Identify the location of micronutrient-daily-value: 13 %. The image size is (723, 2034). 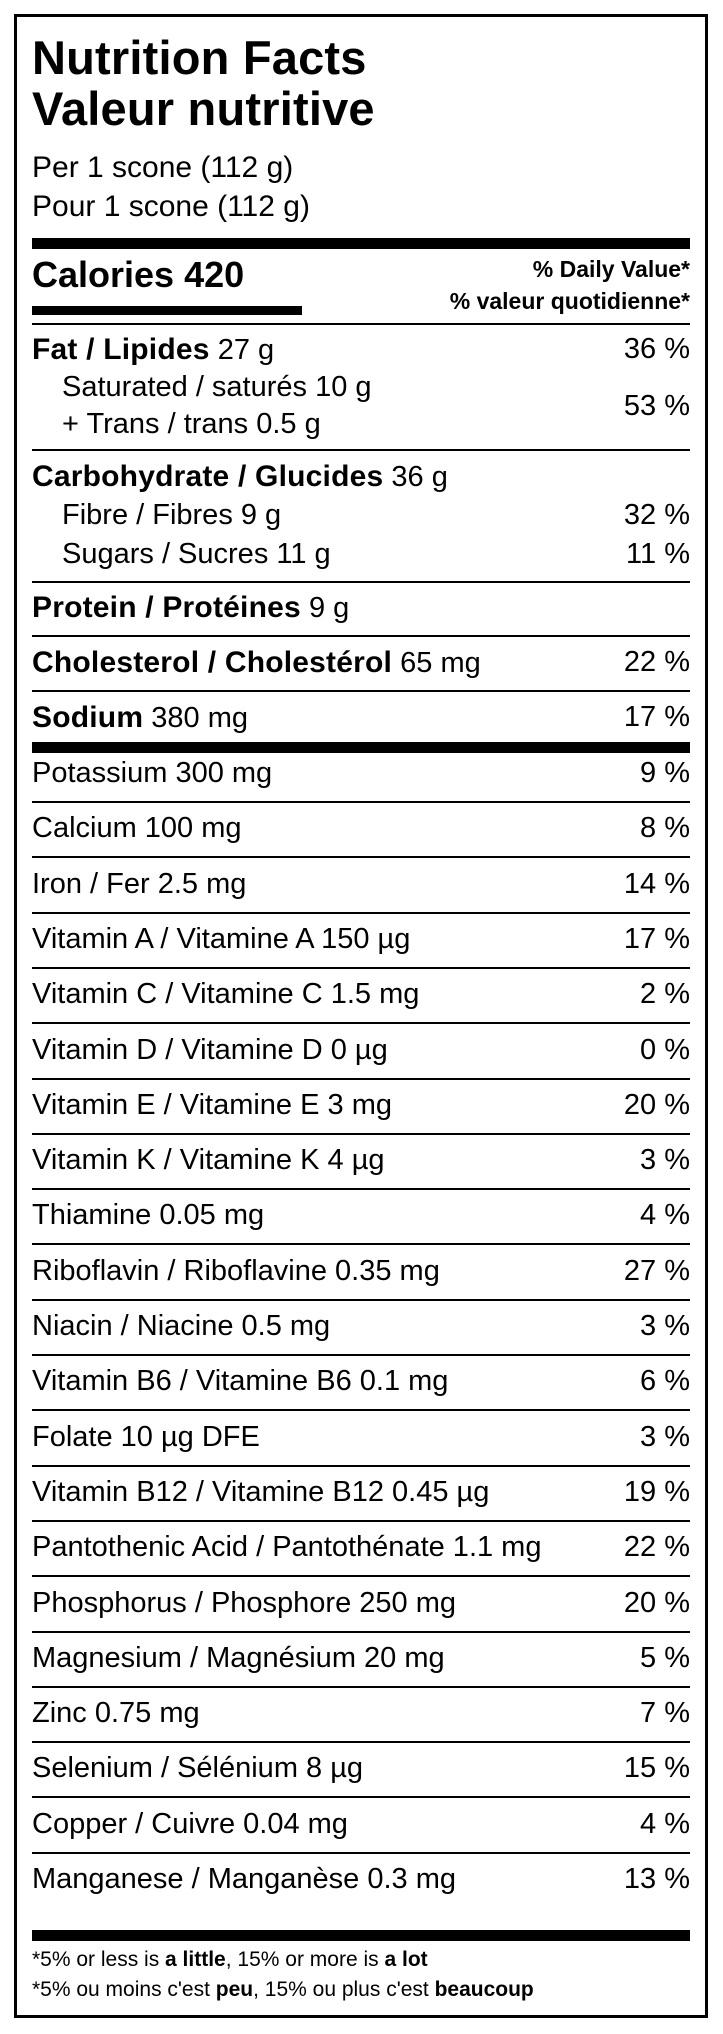
(656, 1879).